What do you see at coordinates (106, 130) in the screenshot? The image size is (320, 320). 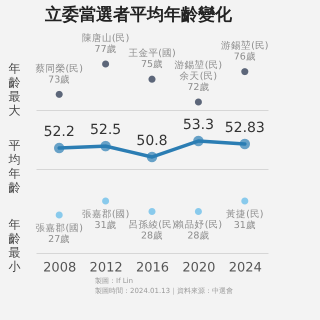 I see `data-label: 52.5` at bounding box center [106, 130].